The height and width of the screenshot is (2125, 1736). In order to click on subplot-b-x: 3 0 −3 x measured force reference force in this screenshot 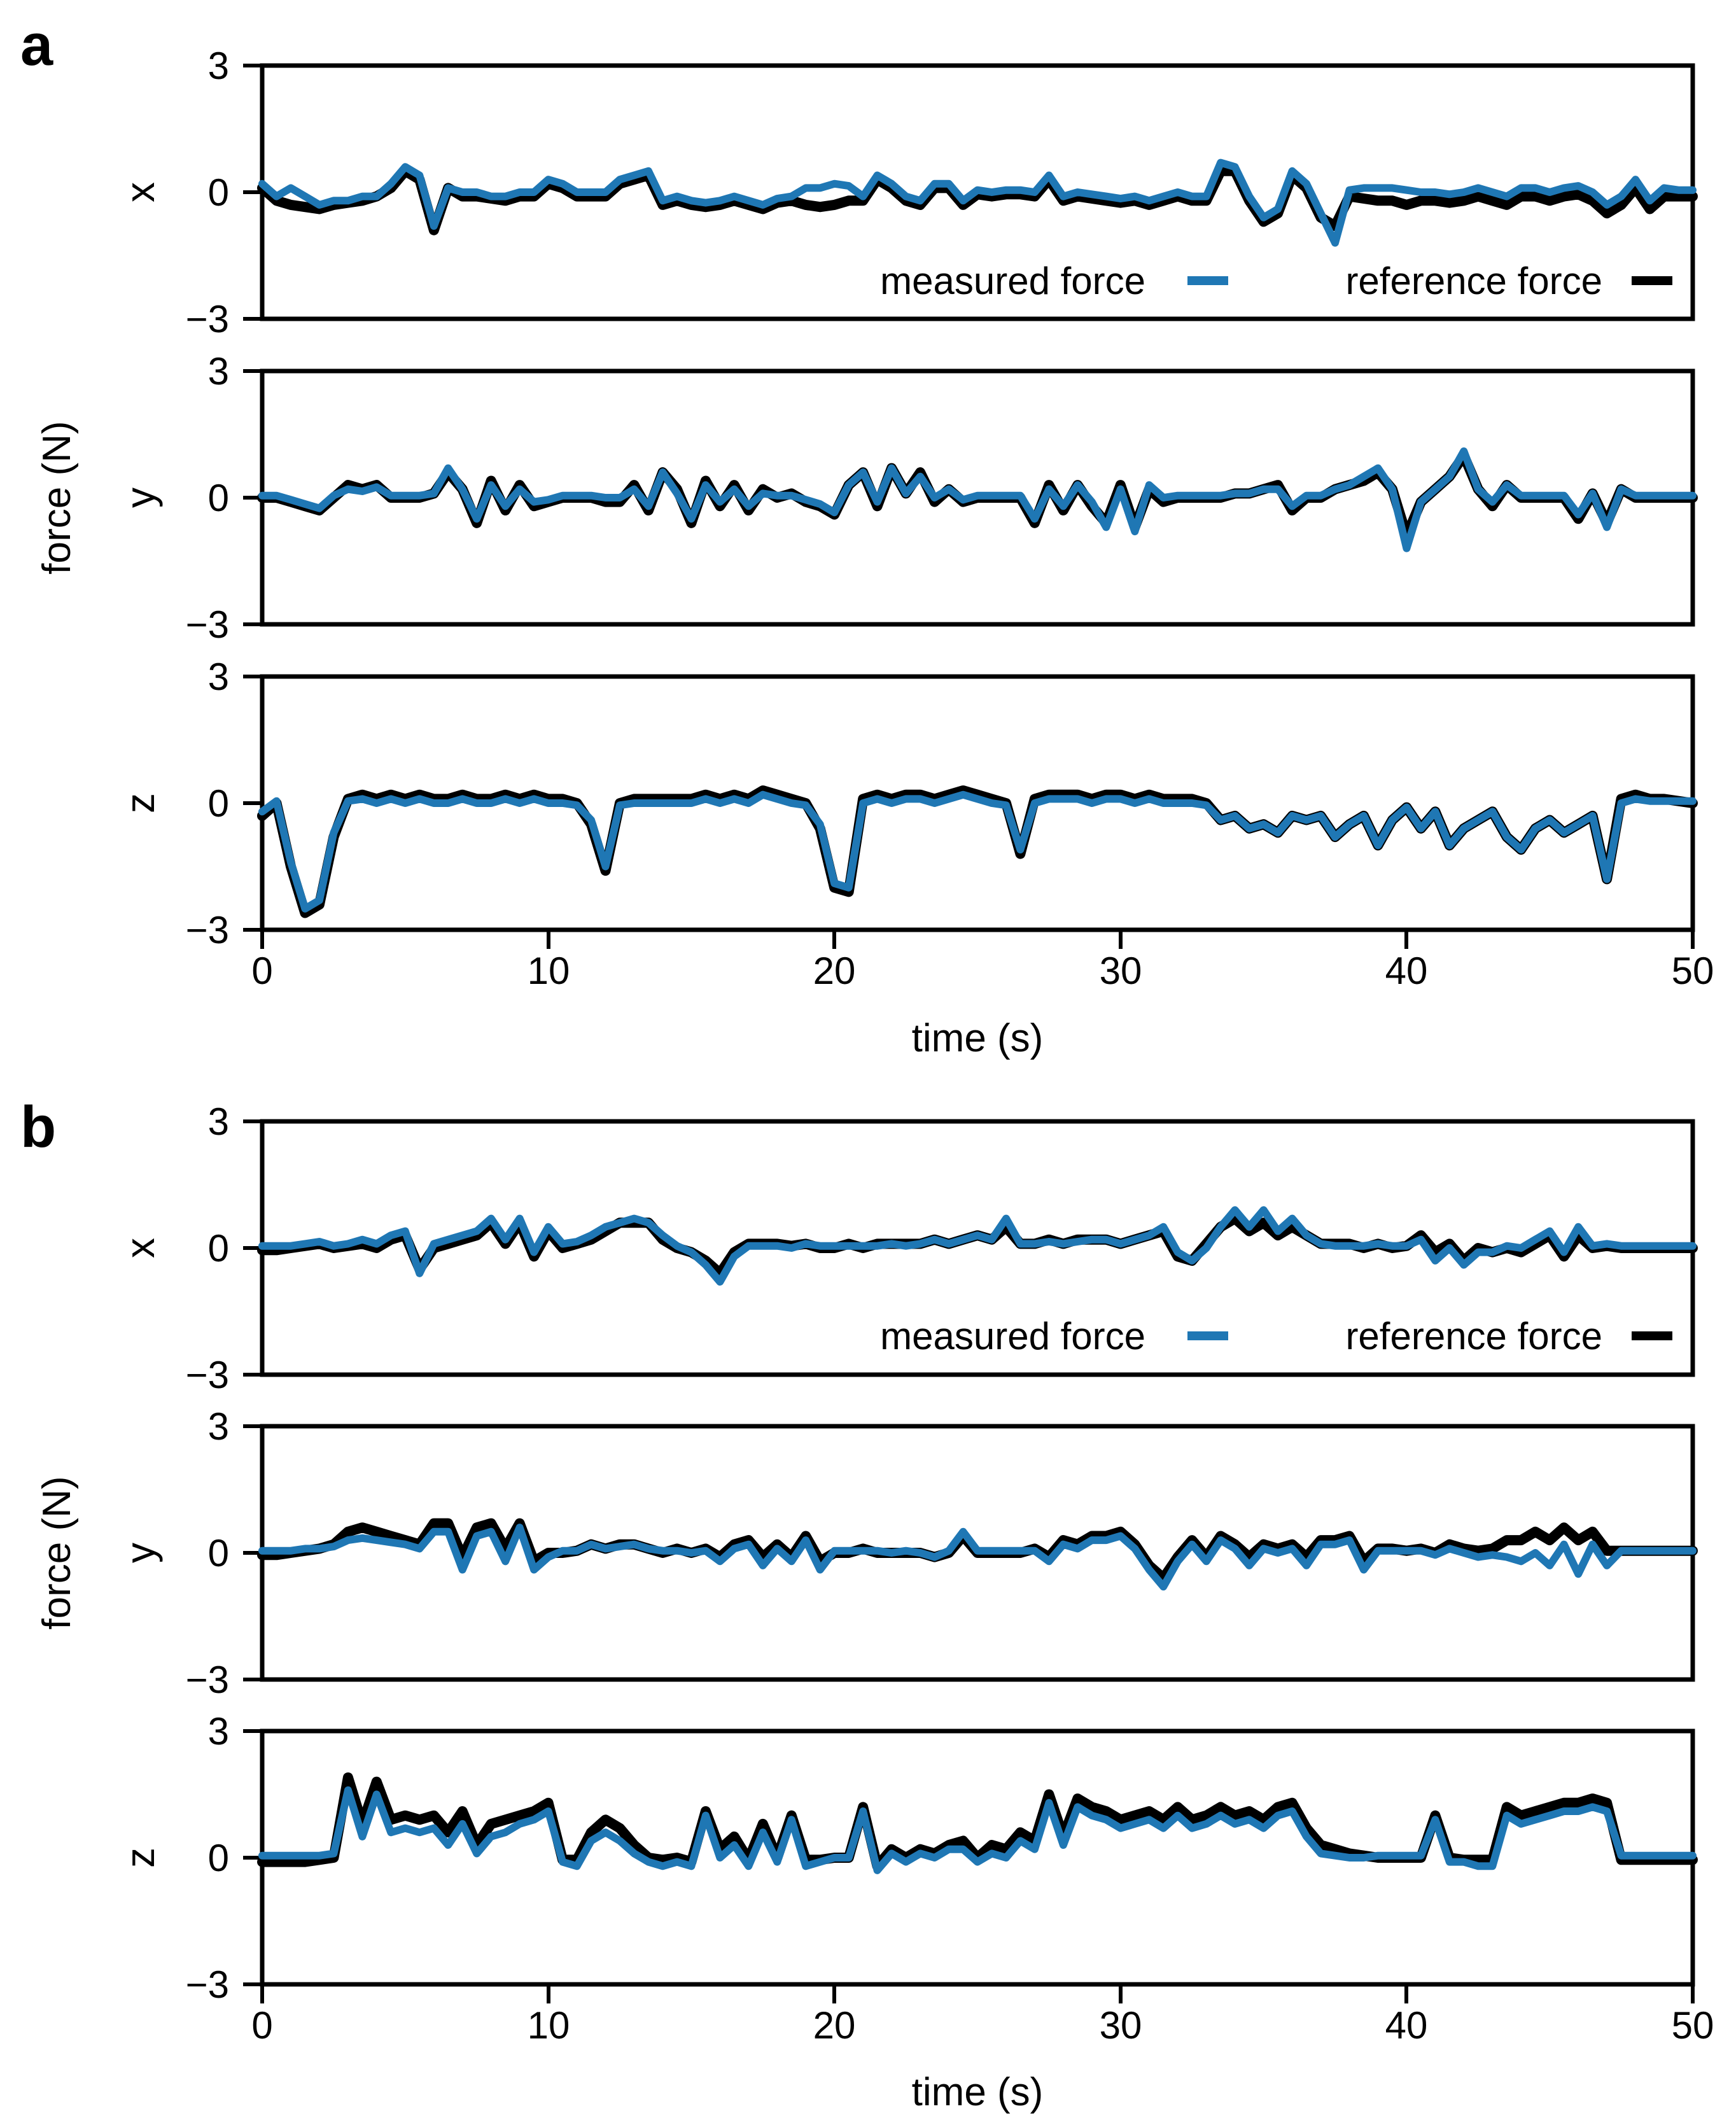, I will do `click(907, 1248)`.